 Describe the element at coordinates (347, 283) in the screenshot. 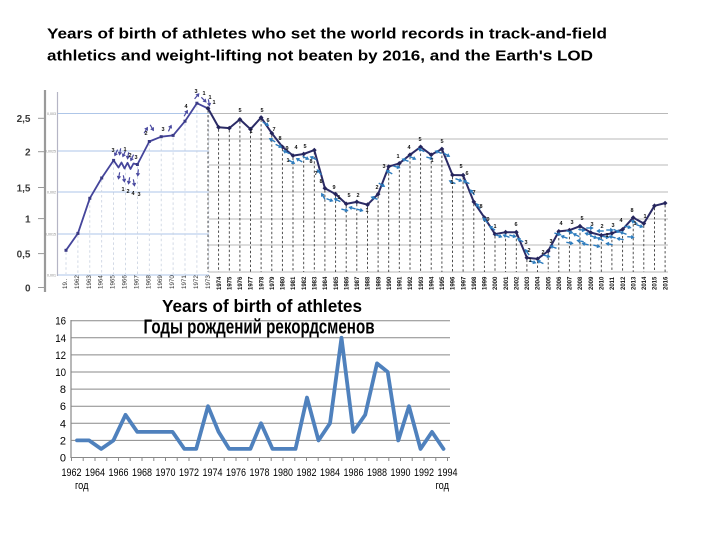

I see `svg-text: 1986` at that location.